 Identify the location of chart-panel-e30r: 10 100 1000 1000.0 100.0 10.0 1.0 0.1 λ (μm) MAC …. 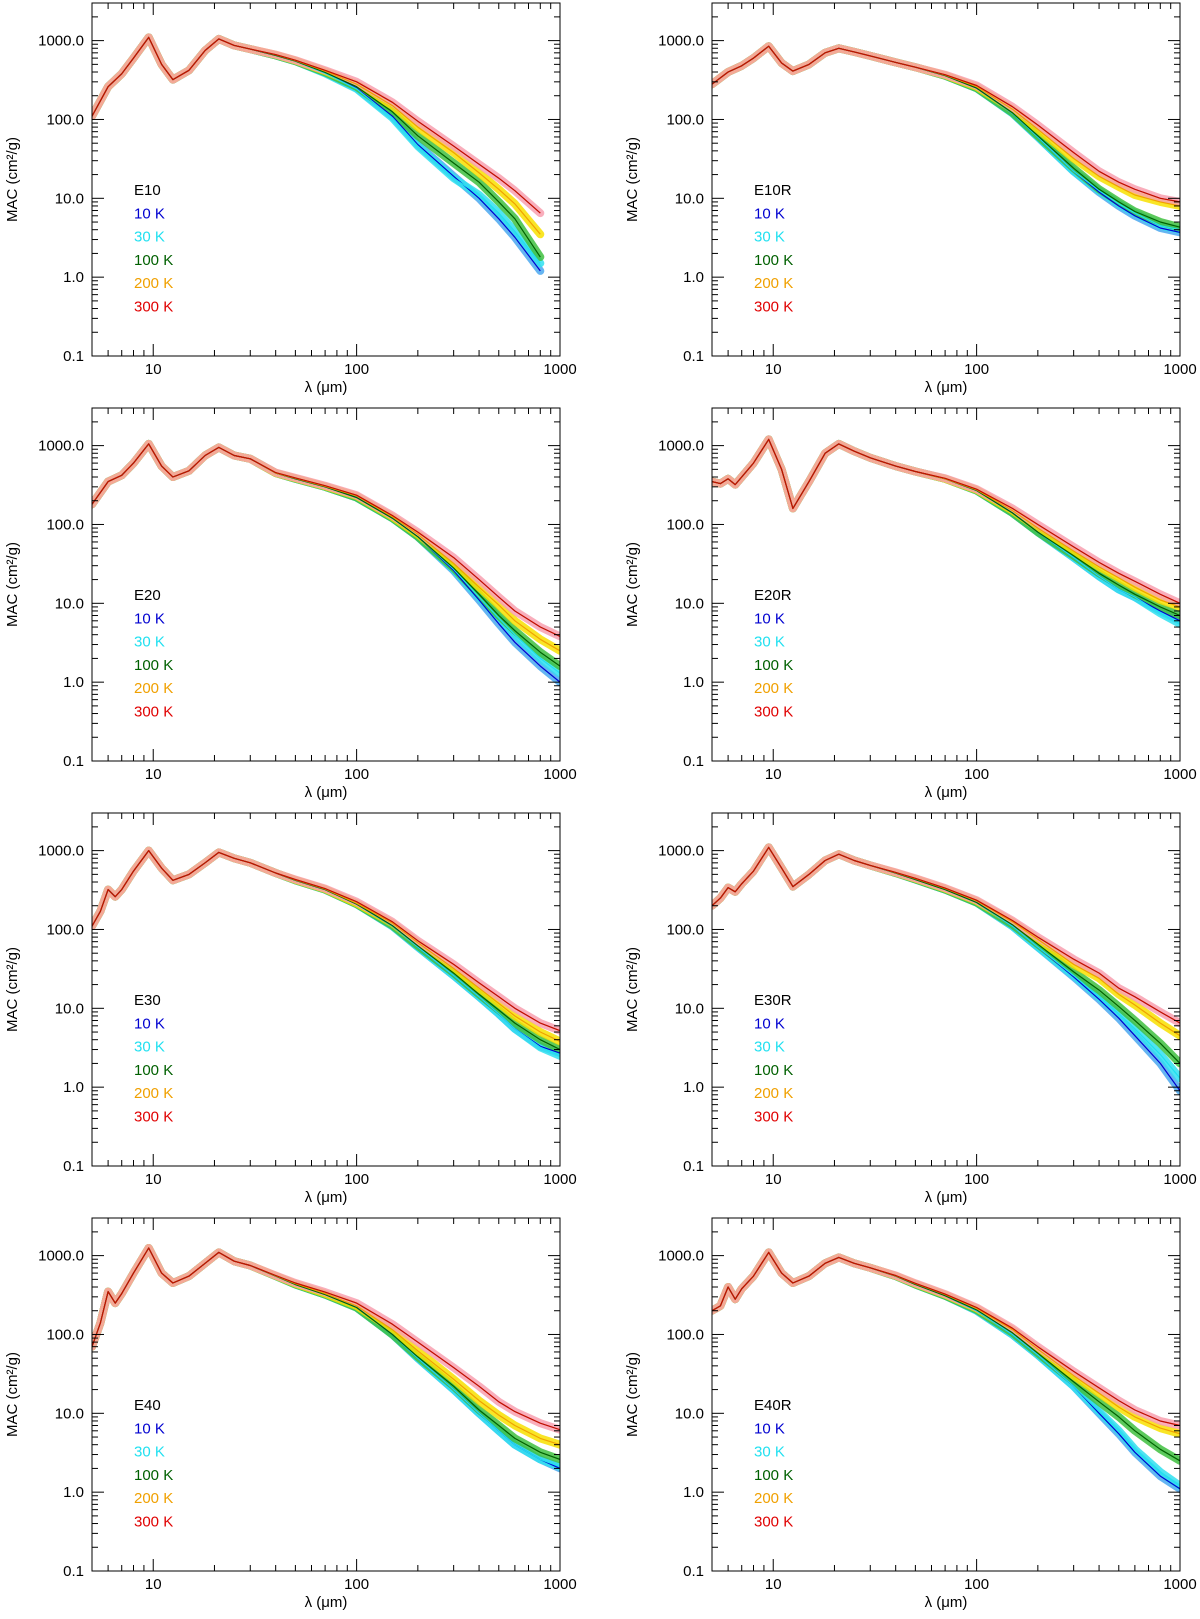
(910, 1009).